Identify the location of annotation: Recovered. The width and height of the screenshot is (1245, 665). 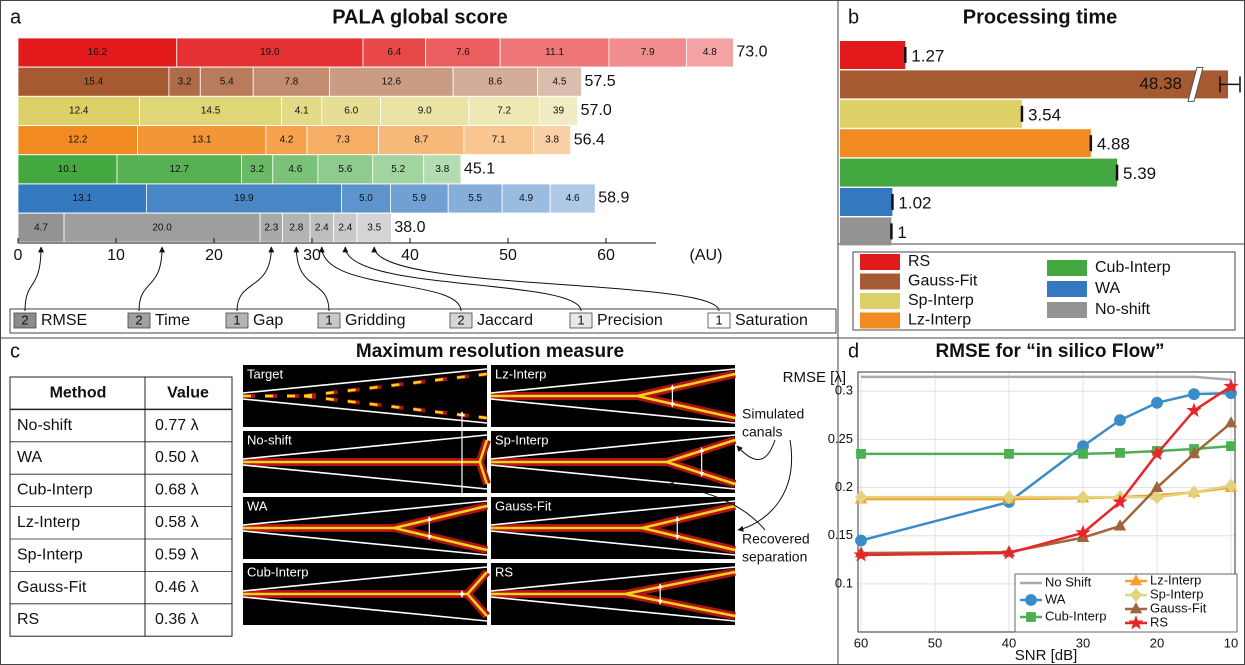
(776, 539).